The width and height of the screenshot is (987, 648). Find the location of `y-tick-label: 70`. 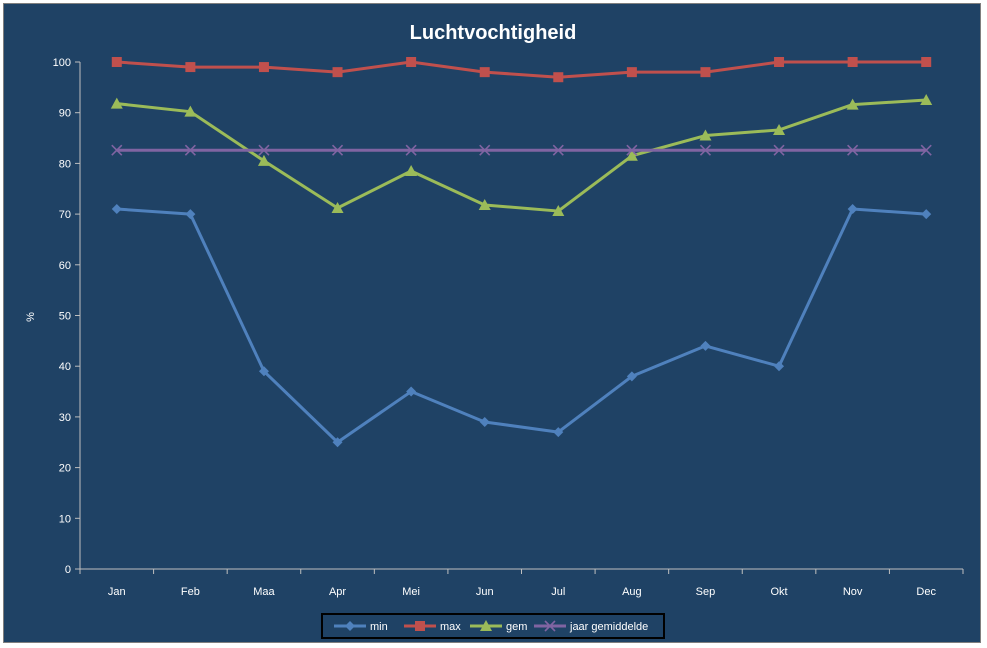

y-tick-label: 70 is located at coordinates (65, 215).